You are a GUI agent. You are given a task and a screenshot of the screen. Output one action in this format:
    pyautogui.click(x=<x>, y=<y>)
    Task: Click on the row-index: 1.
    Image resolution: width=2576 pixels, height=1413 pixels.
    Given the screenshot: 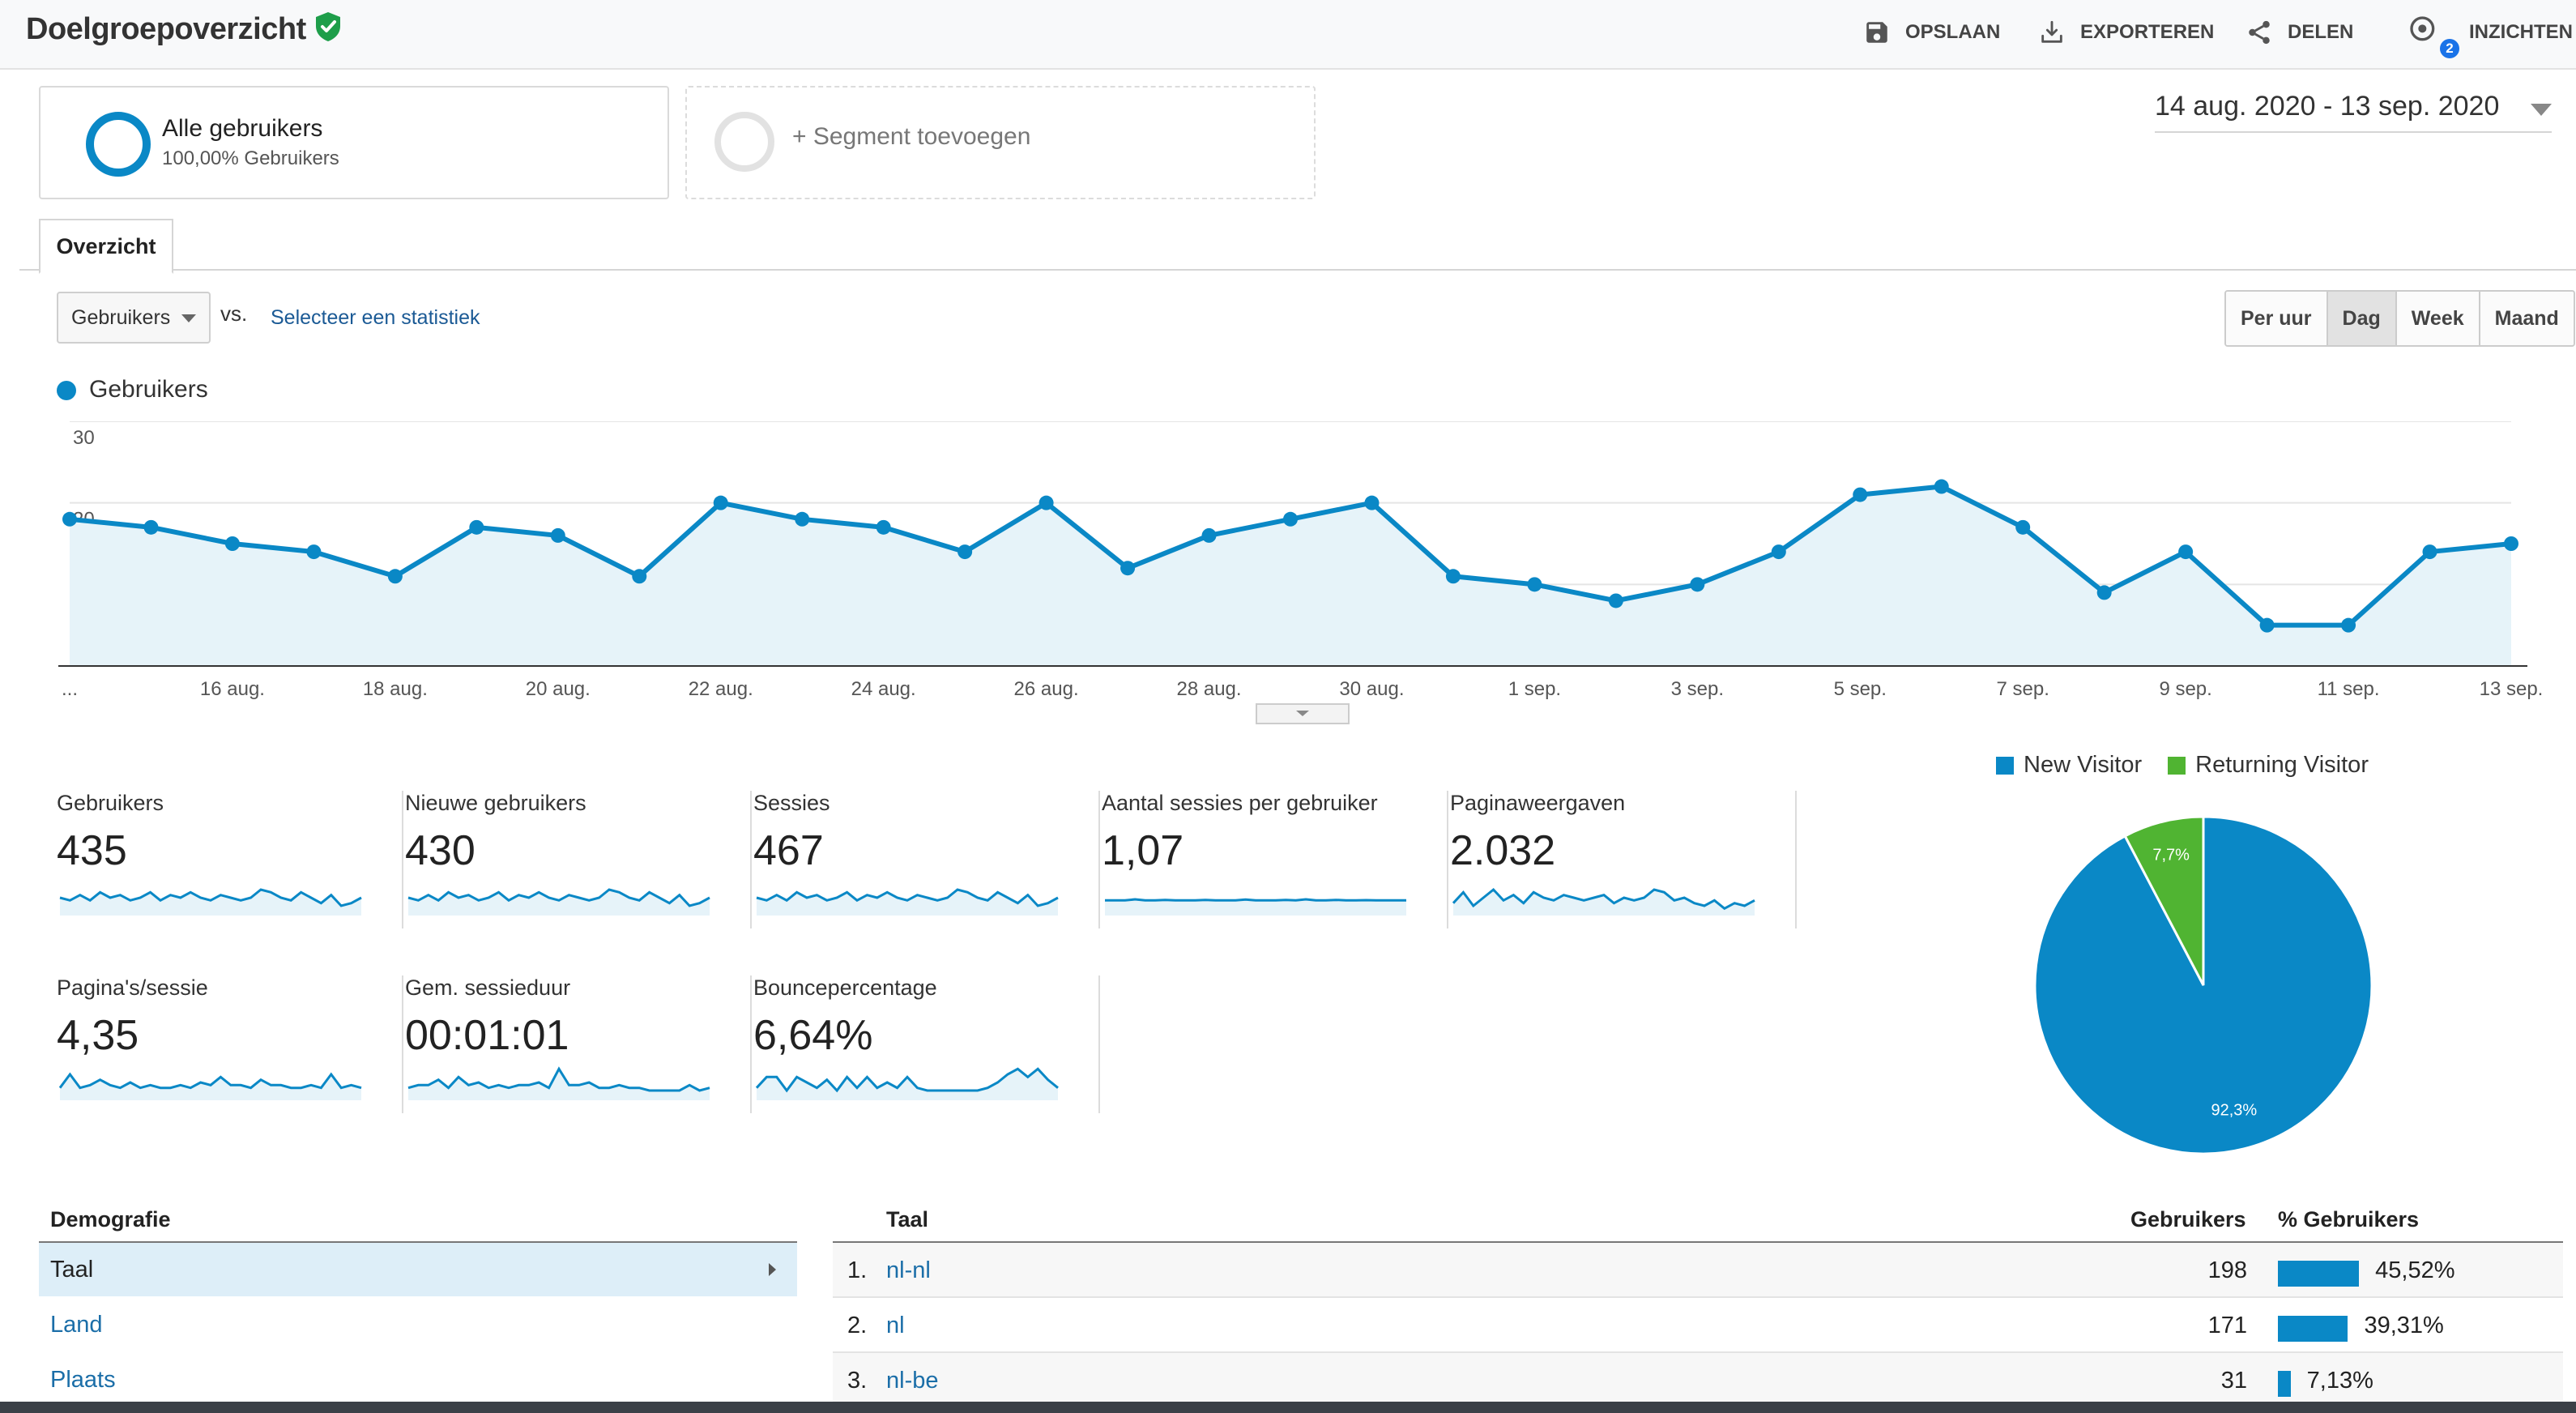 What is the action you would take?
    pyautogui.click(x=858, y=1270)
    